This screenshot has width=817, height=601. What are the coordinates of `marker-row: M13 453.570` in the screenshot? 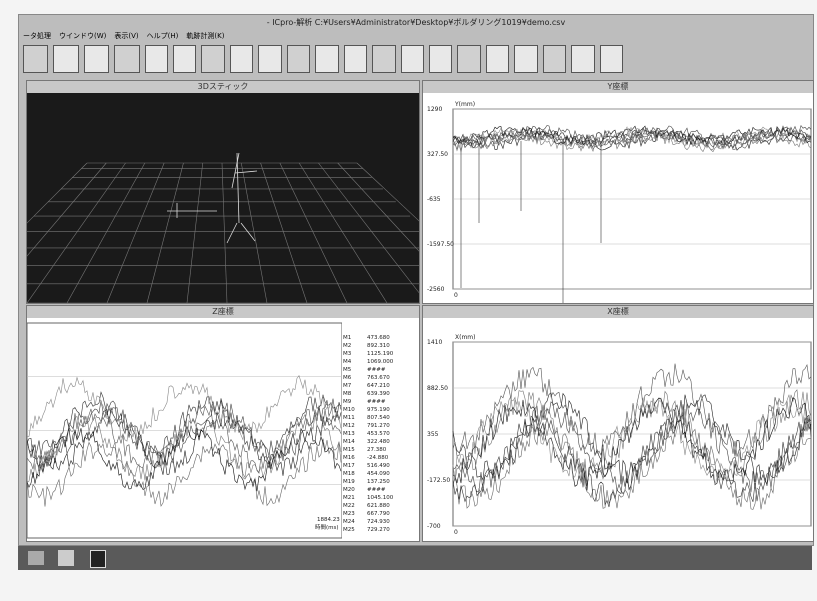 It's located at (368, 434).